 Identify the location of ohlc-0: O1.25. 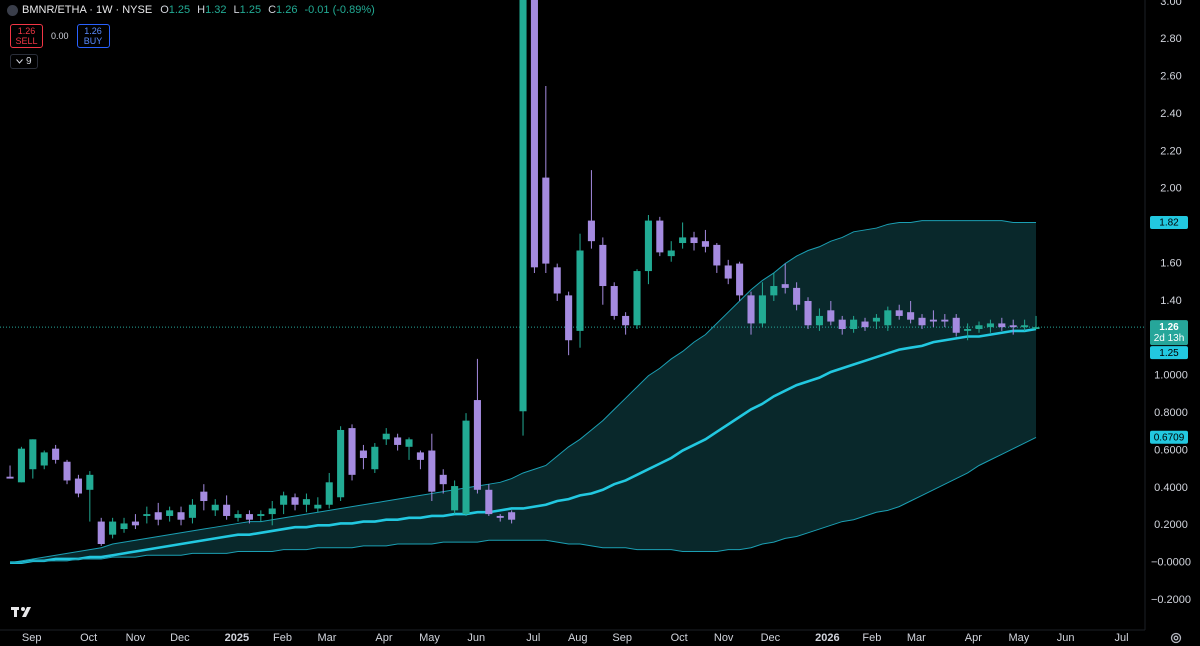
(176, 10).